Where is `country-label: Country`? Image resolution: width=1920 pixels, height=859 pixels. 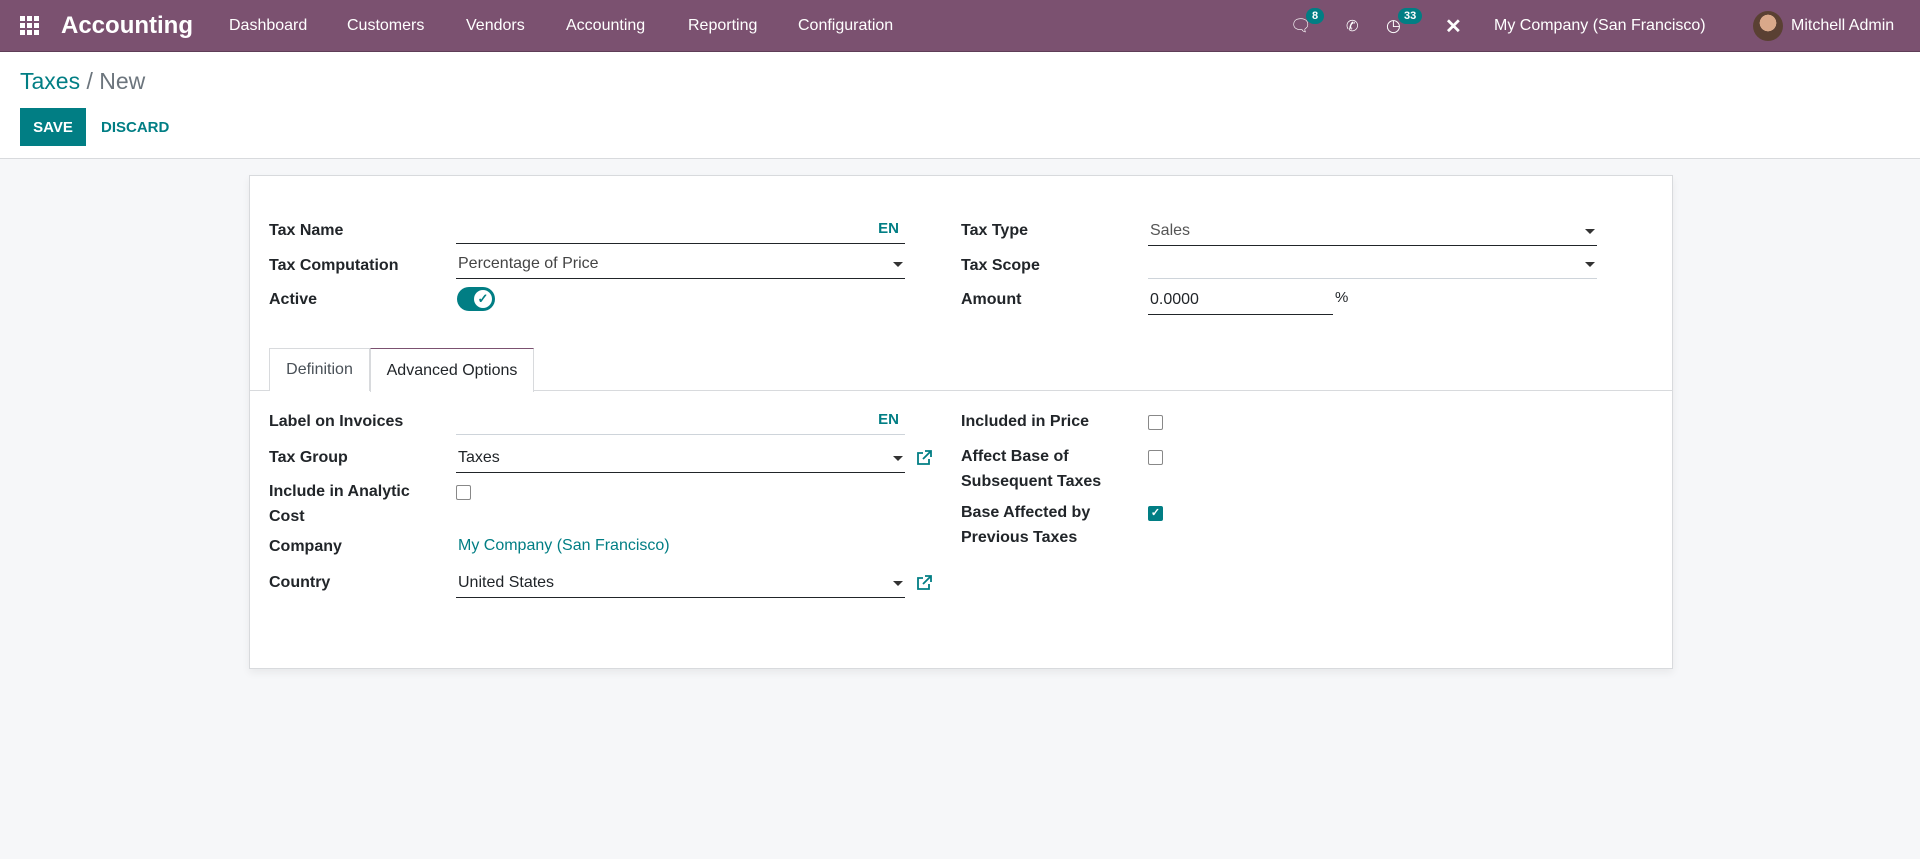
country-label: Country is located at coordinates (300, 582).